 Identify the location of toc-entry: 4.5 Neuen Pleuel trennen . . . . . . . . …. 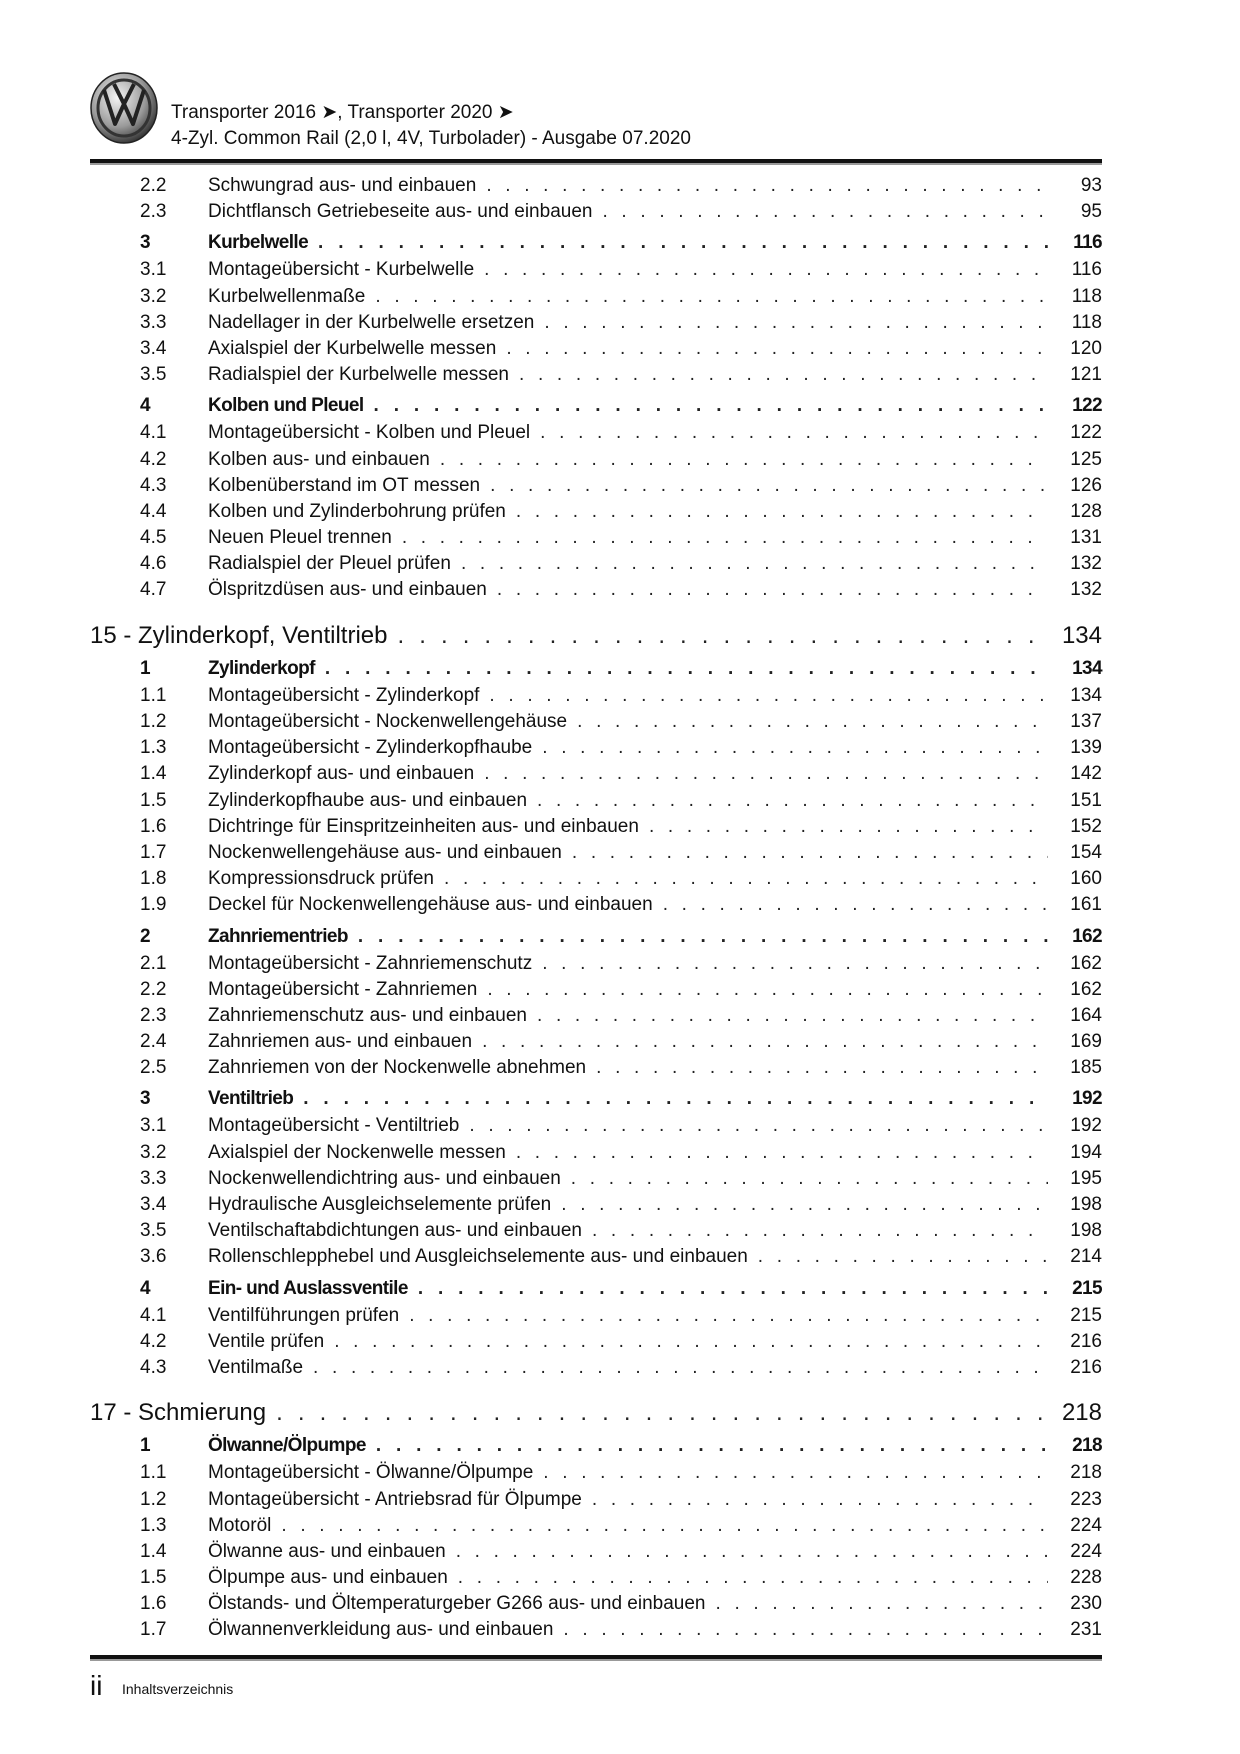
(620, 538).